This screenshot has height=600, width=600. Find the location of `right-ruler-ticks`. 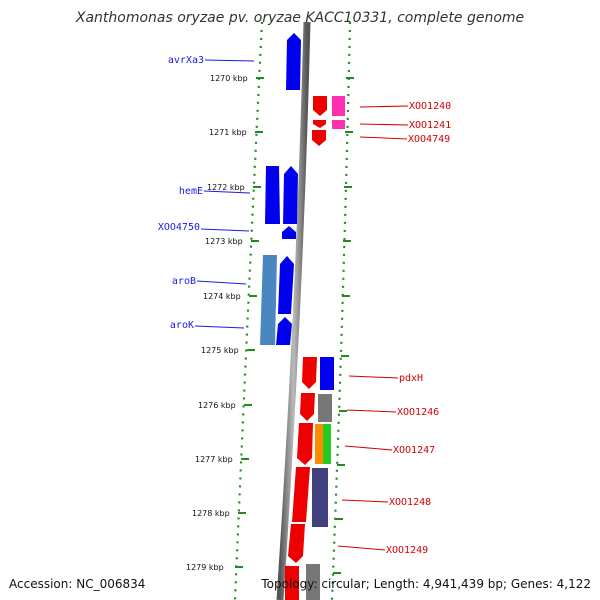

right-ruler-ticks is located at coordinates (343, 325).